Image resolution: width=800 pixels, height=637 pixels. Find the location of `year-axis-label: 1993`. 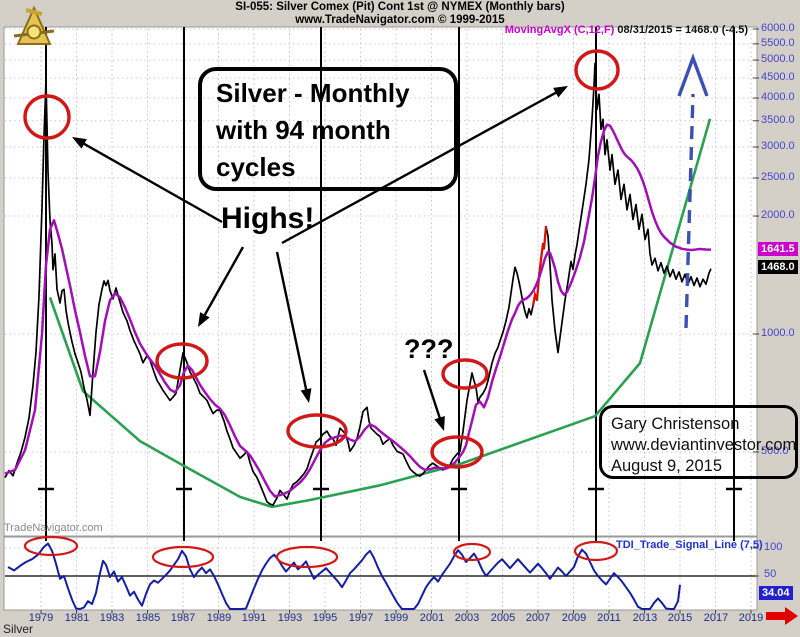

year-axis-label: 1993 is located at coordinates (290, 618).